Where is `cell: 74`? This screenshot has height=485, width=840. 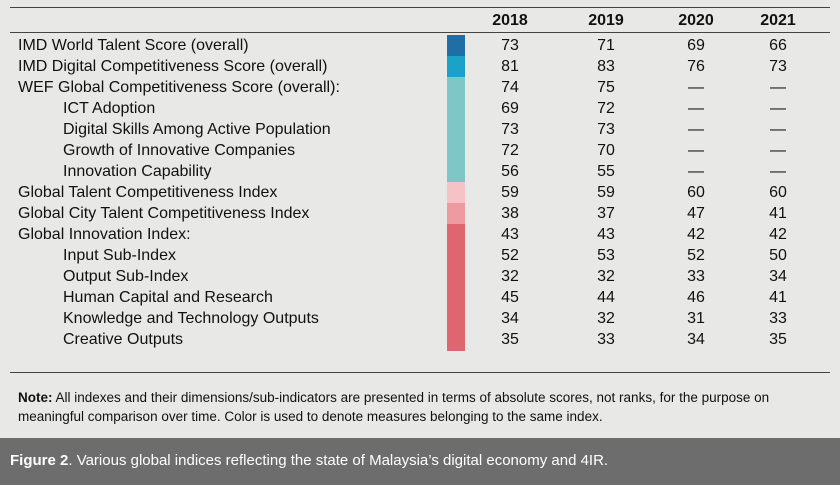 cell: 74 is located at coordinates (510, 87).